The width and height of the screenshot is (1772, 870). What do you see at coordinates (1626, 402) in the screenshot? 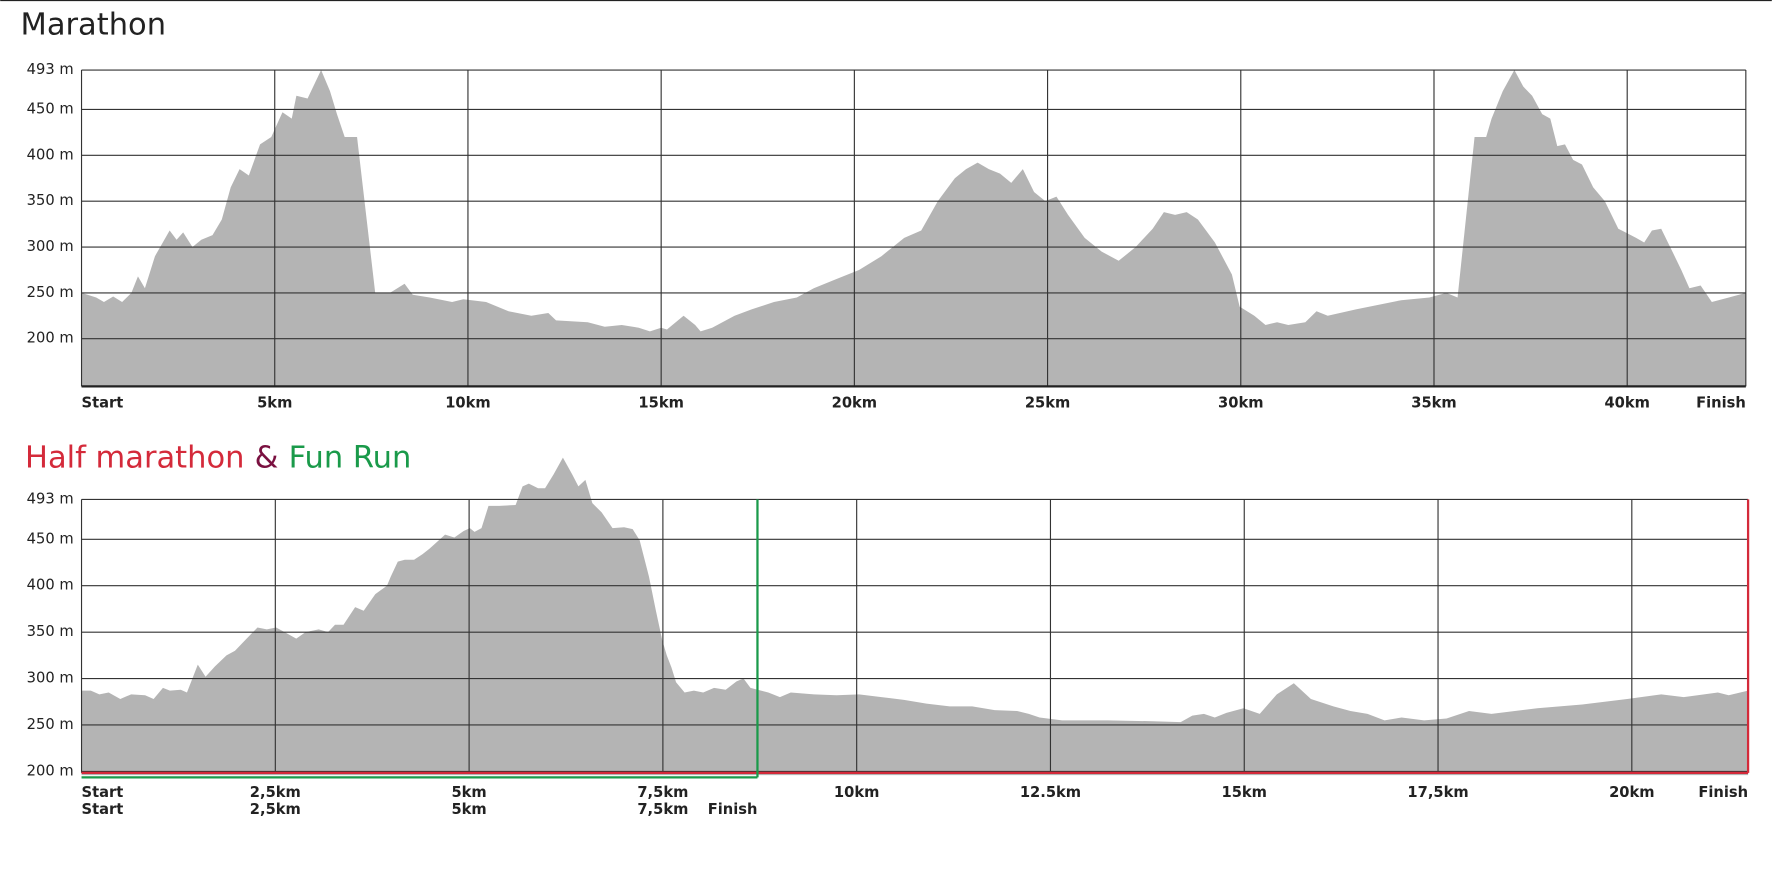
I see `x-tick-label: 40km` at bounding box center [1626, 402].